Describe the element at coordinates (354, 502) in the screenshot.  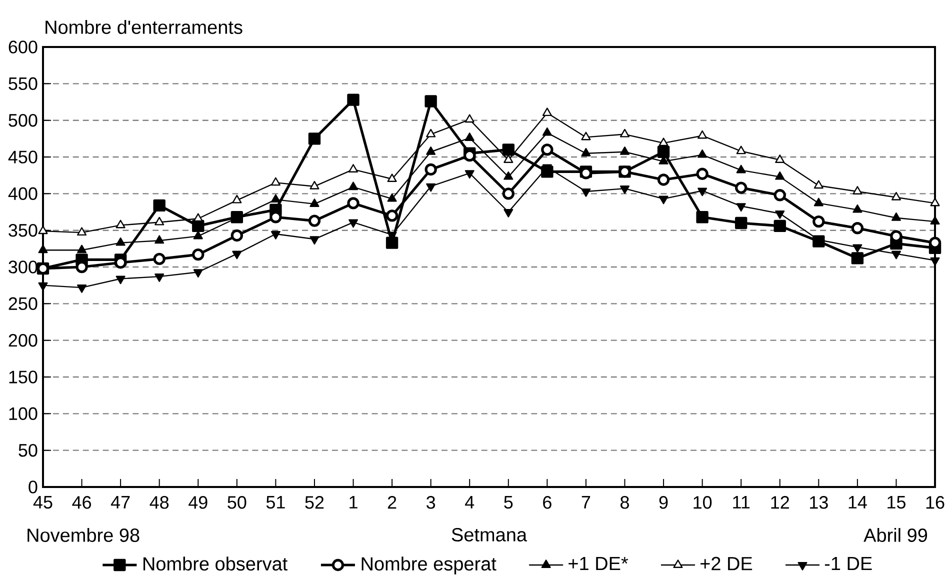
I see `x-tick-label: 1` at that location.